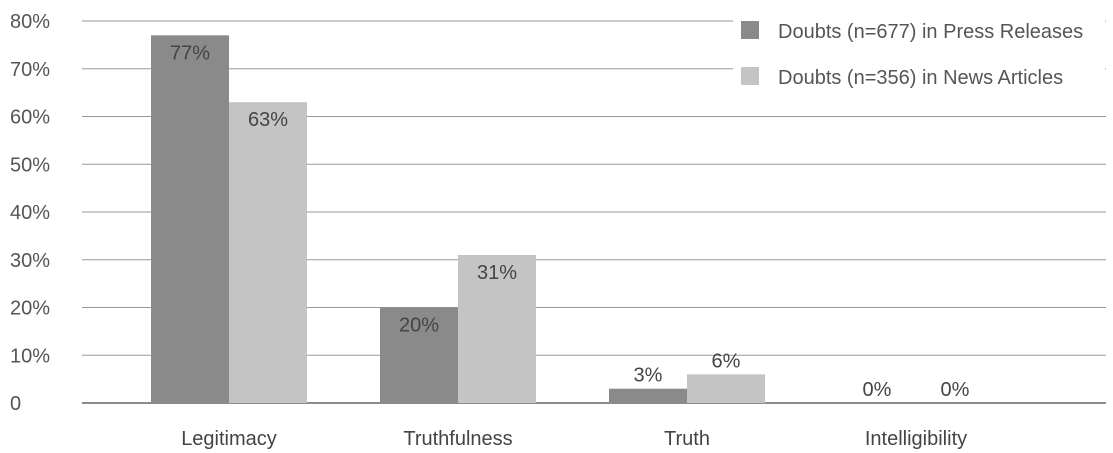  What do you see at coordinates (190, 219) in the screenshot?
I see `bar-press-releases-legitimacy` at bounding box center [190, 219].